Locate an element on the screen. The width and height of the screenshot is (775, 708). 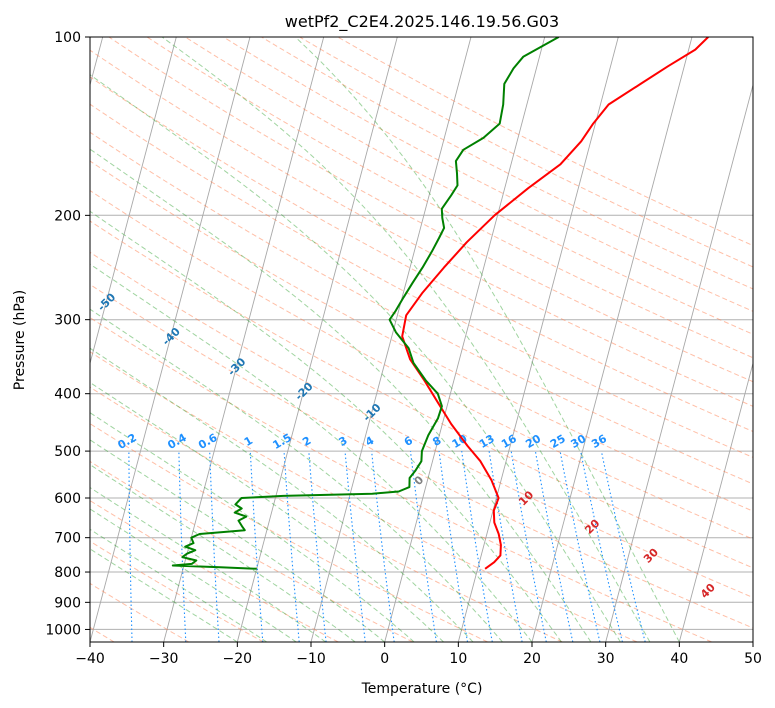
moist-adiabat-label: 30 is located at coordinates (651, 556).